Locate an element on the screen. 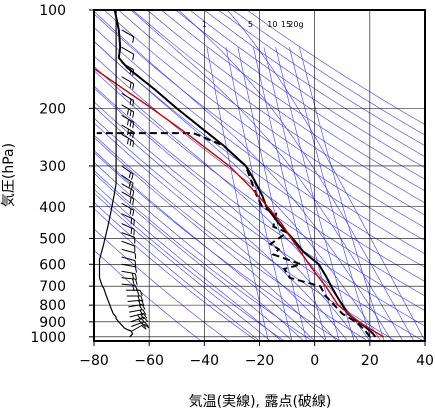 This screenshot has height=412, width=435. y-tick-label: 900 is located at coordinates (52, 323).